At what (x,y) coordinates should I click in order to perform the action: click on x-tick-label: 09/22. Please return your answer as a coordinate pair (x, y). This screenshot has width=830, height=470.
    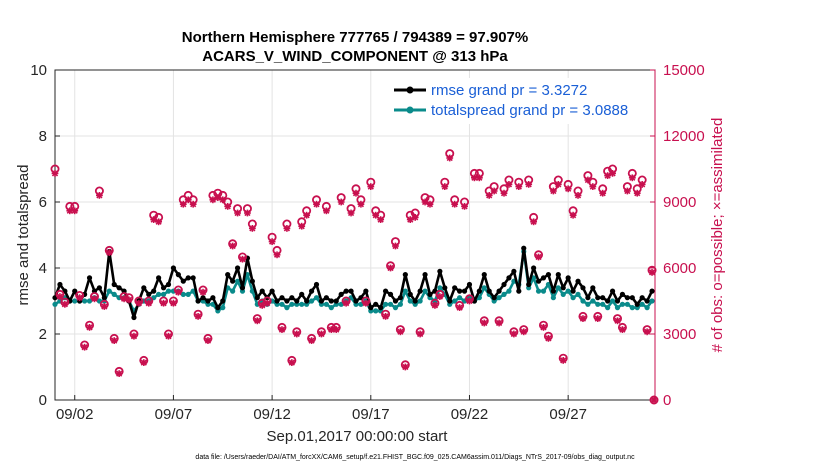
    Looking at the image, I should click on (470, 414).